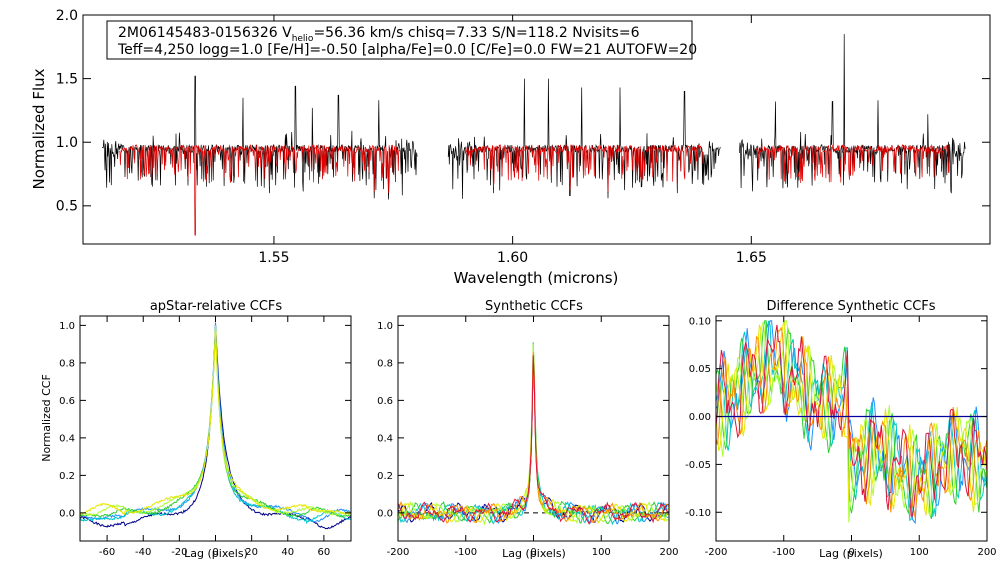 This screenshot has height=576, width=1008. Describe the element at coordinates (534, 306) in the screenshot. I see `synthetic-ccf-title: Synthetic CCFs` at that location.